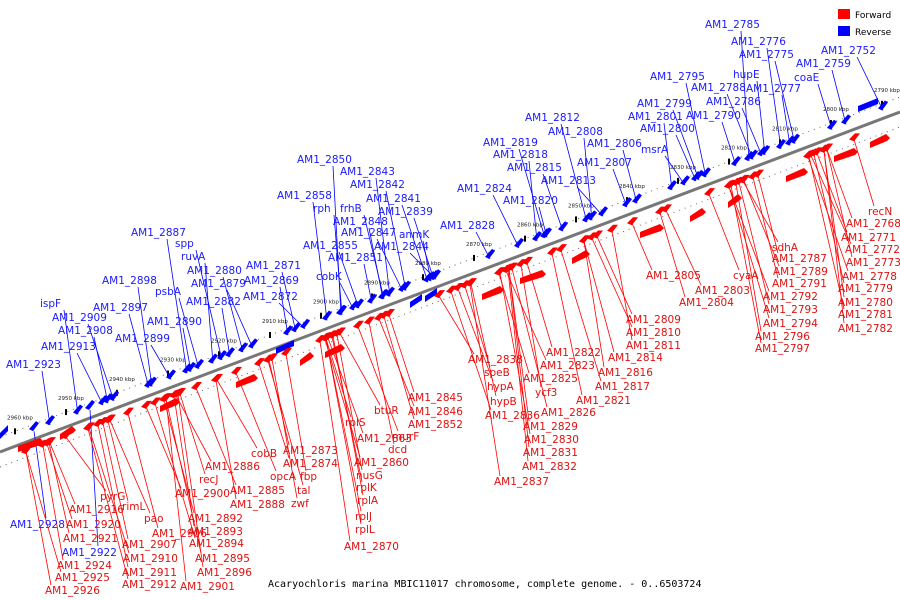  What do you see at coordinates (68, 347) in the screenshot?
I see `reverse-gene-label: AM1_2913` at bounding box center [68, 347].